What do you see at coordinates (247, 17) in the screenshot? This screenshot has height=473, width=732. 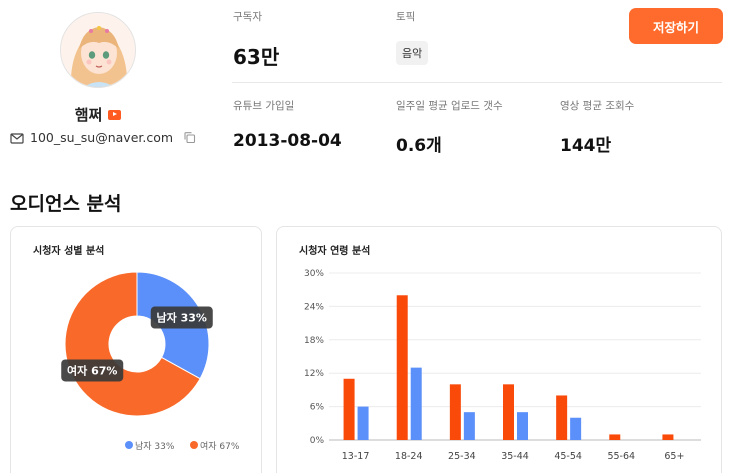 I see `subscribers-label: 구독자` at bounding box center [247, 17].